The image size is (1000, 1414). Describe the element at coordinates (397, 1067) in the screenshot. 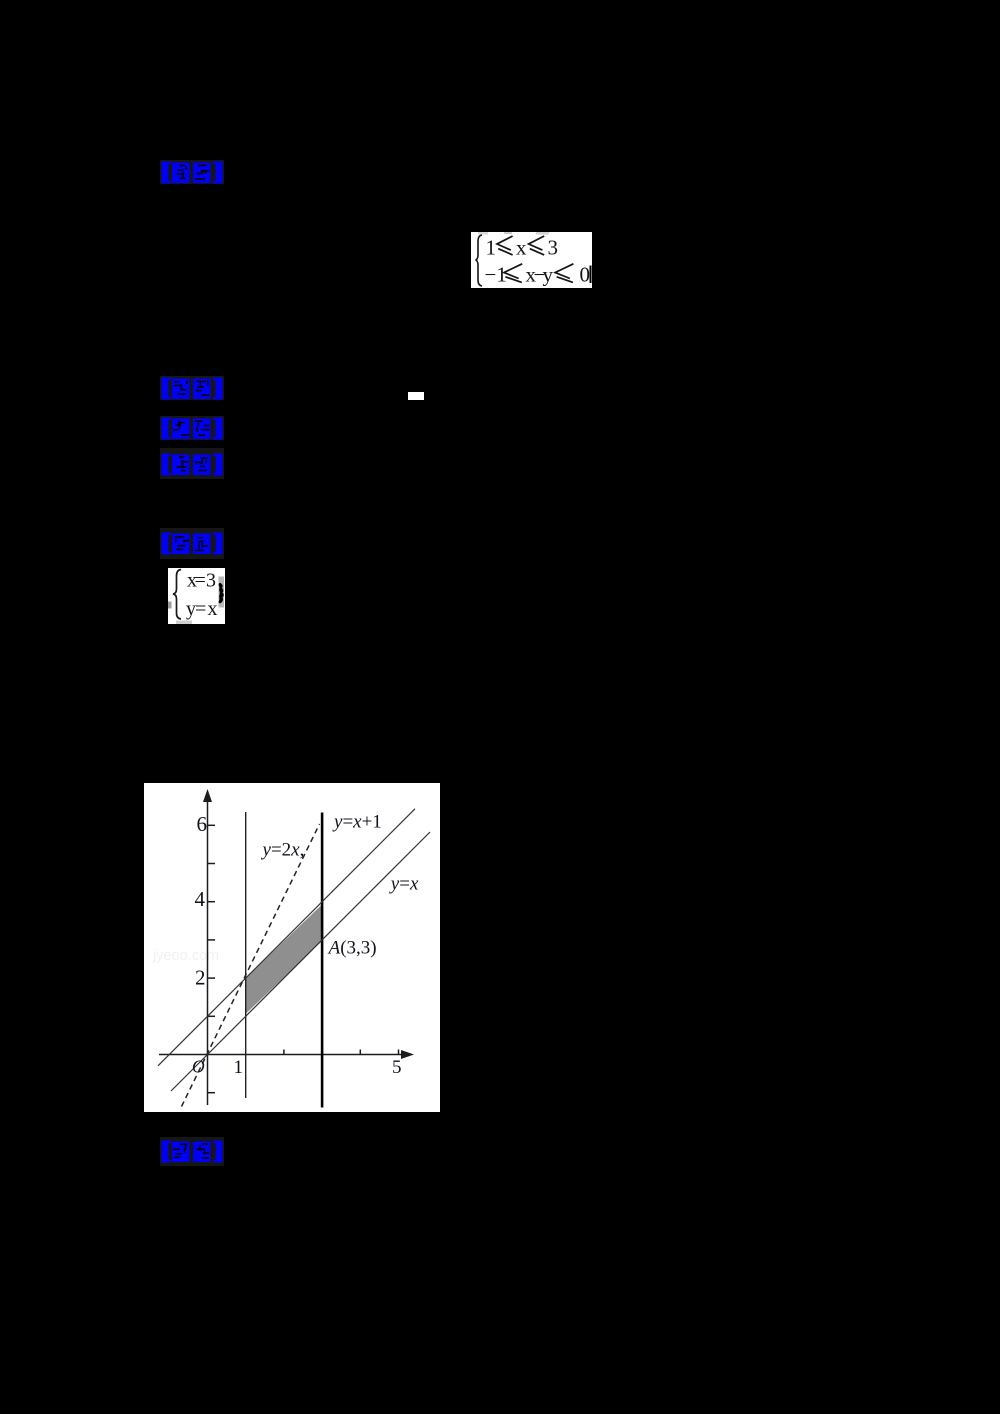

I see `svg-text: 5` at that location.